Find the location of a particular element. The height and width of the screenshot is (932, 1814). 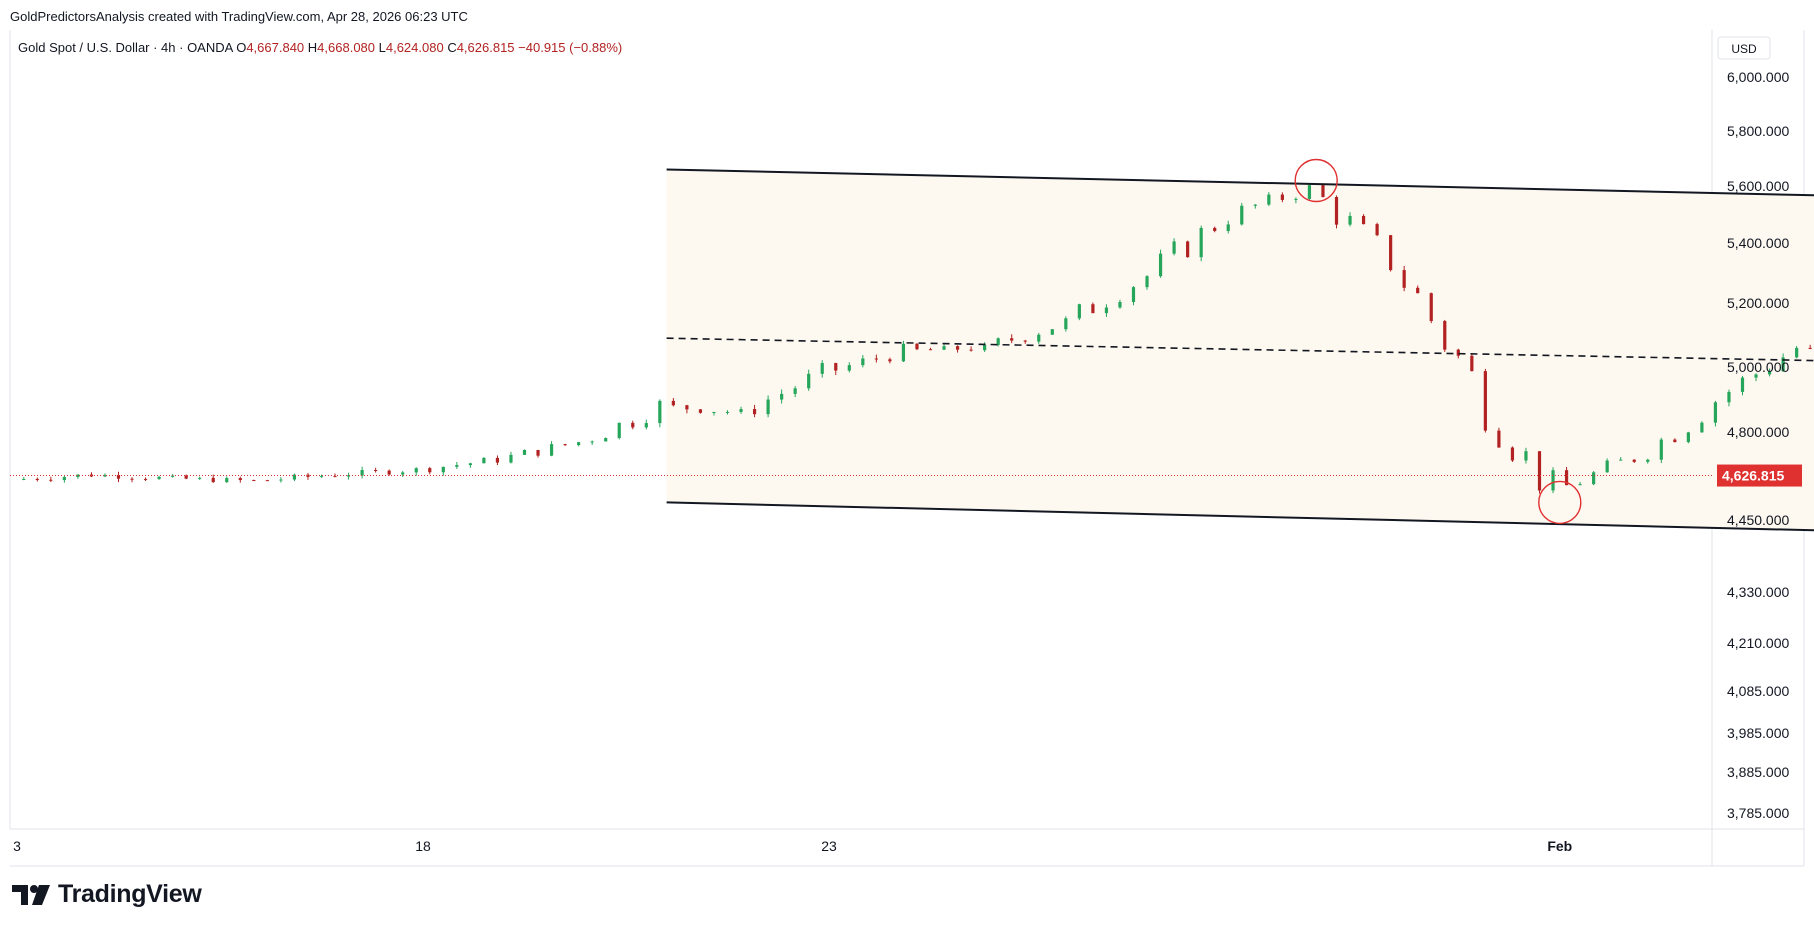

y-tick-label: 4,085.000 is located at coordinates (1758, 691).